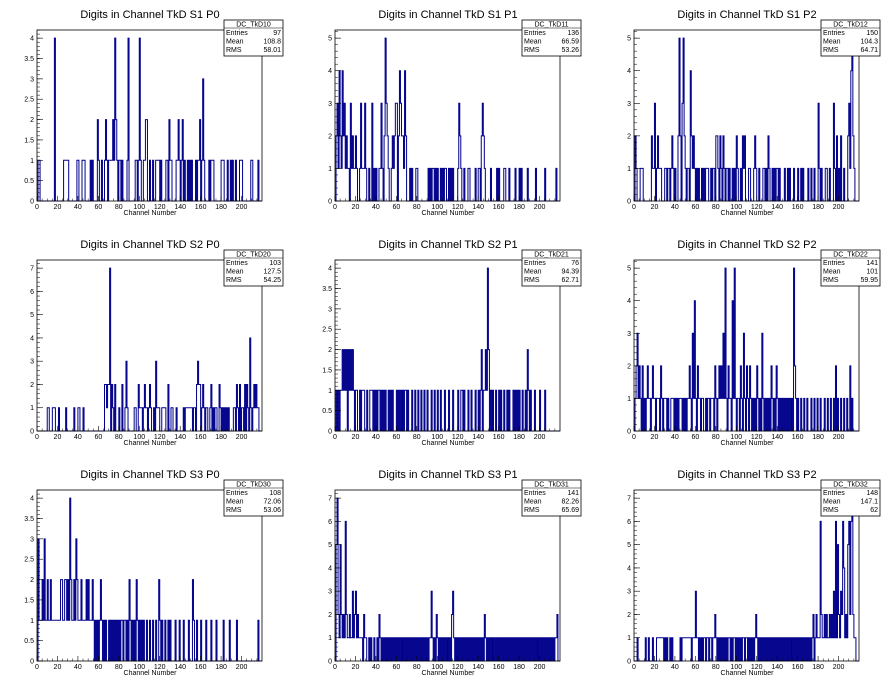 The width and height of the screenshot is (896, 690). Describe the element at coordinates (327, 330) in the screenshot. I see `y-tick-label: 2.5` at that location.